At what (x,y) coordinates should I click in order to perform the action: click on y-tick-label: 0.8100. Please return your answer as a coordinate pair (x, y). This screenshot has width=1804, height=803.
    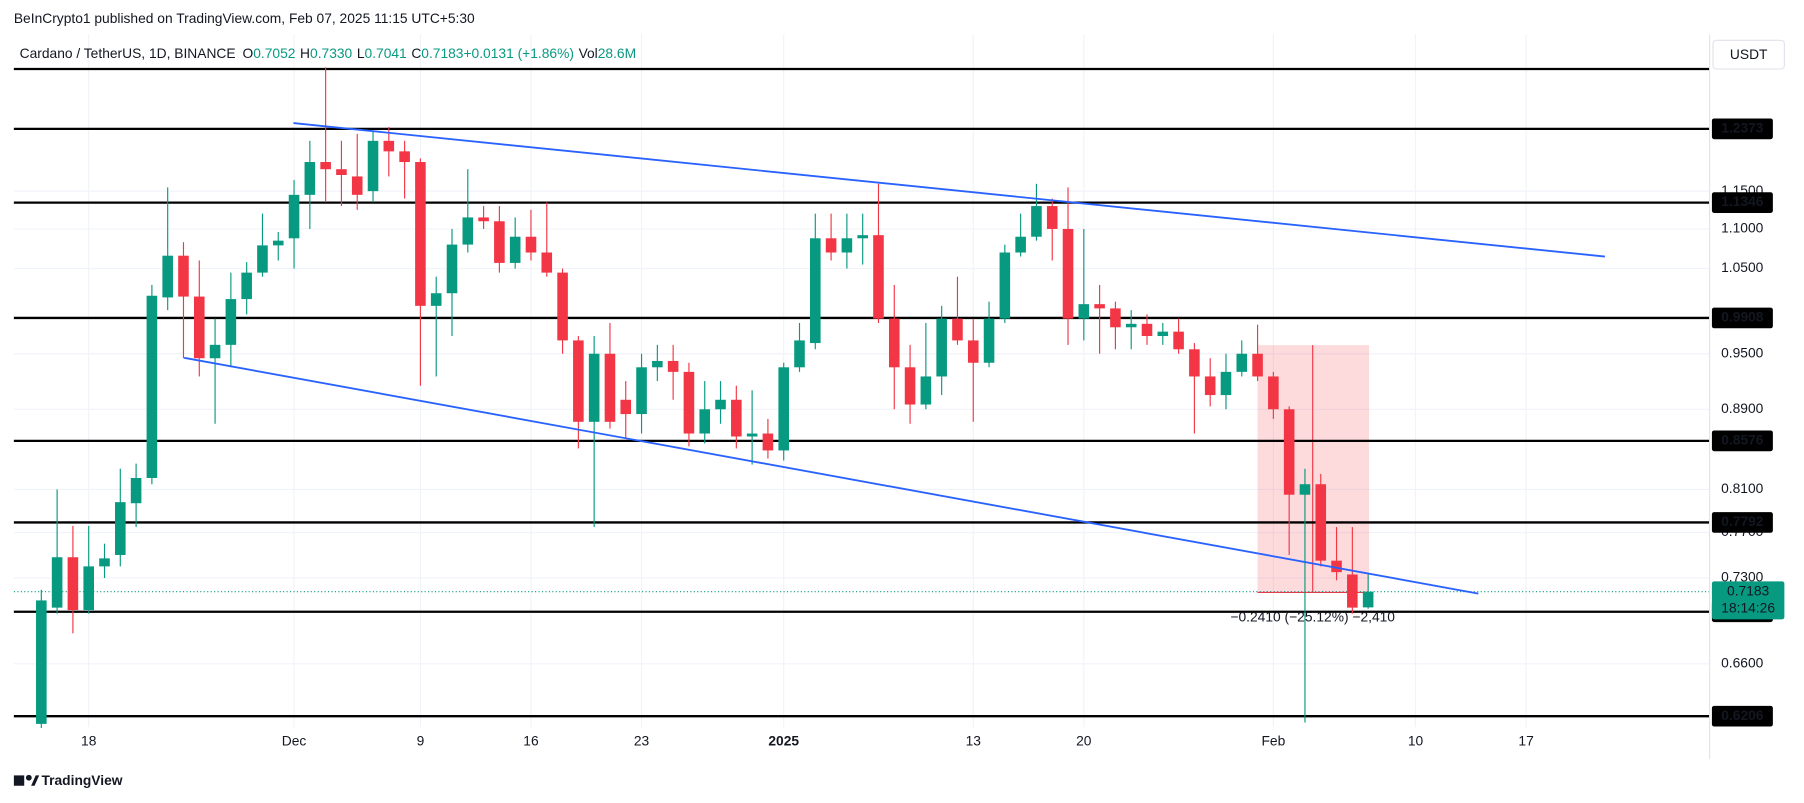
    Looking at the image, I should click on (1742, 488).